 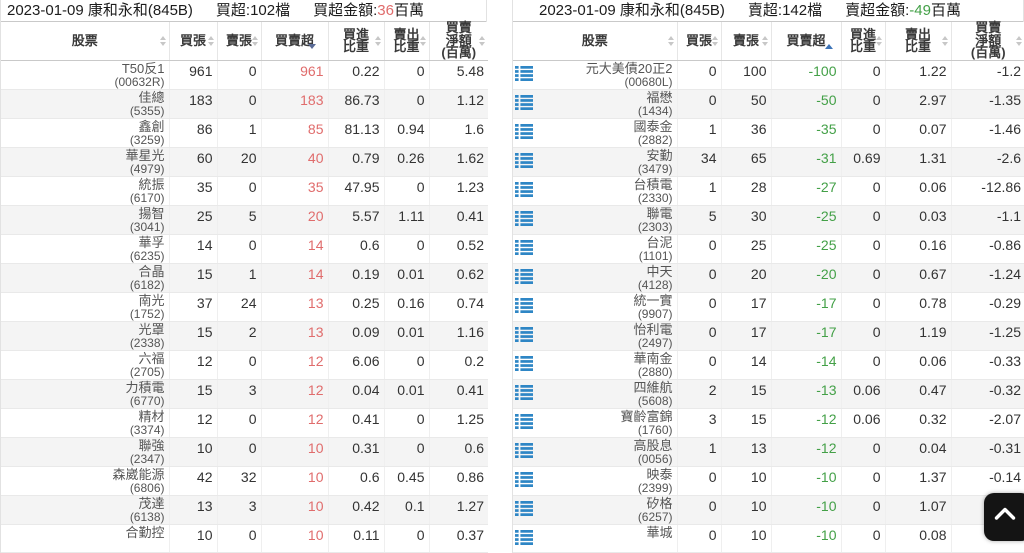 I want to click on stock-row: 合勤控 10 0 10 0.11 0 0.37, so click(x=244, y=538).